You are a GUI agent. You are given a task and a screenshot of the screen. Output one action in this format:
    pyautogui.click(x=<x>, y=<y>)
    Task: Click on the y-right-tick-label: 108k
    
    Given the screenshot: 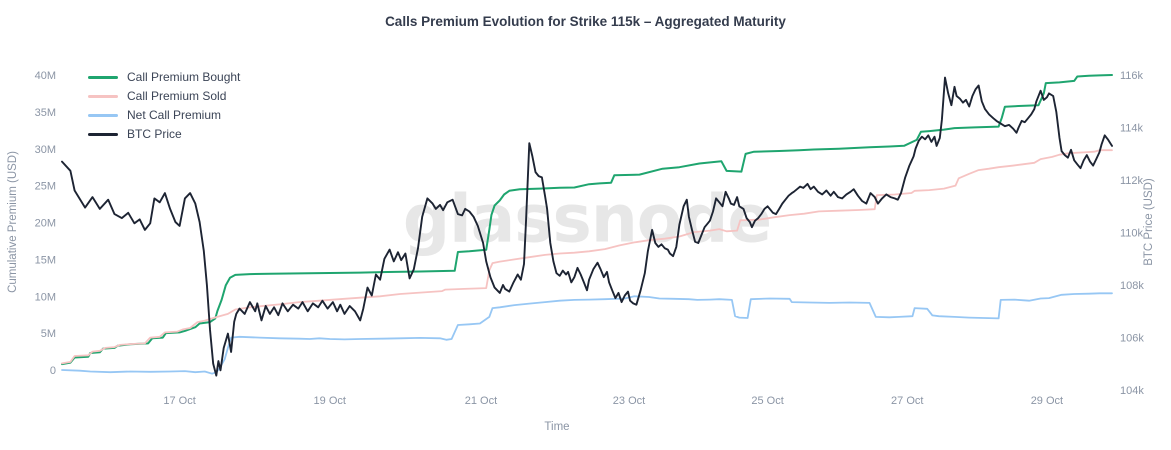 What is the action you would take?
    pyautogui.click(x=1132, y=286)
    